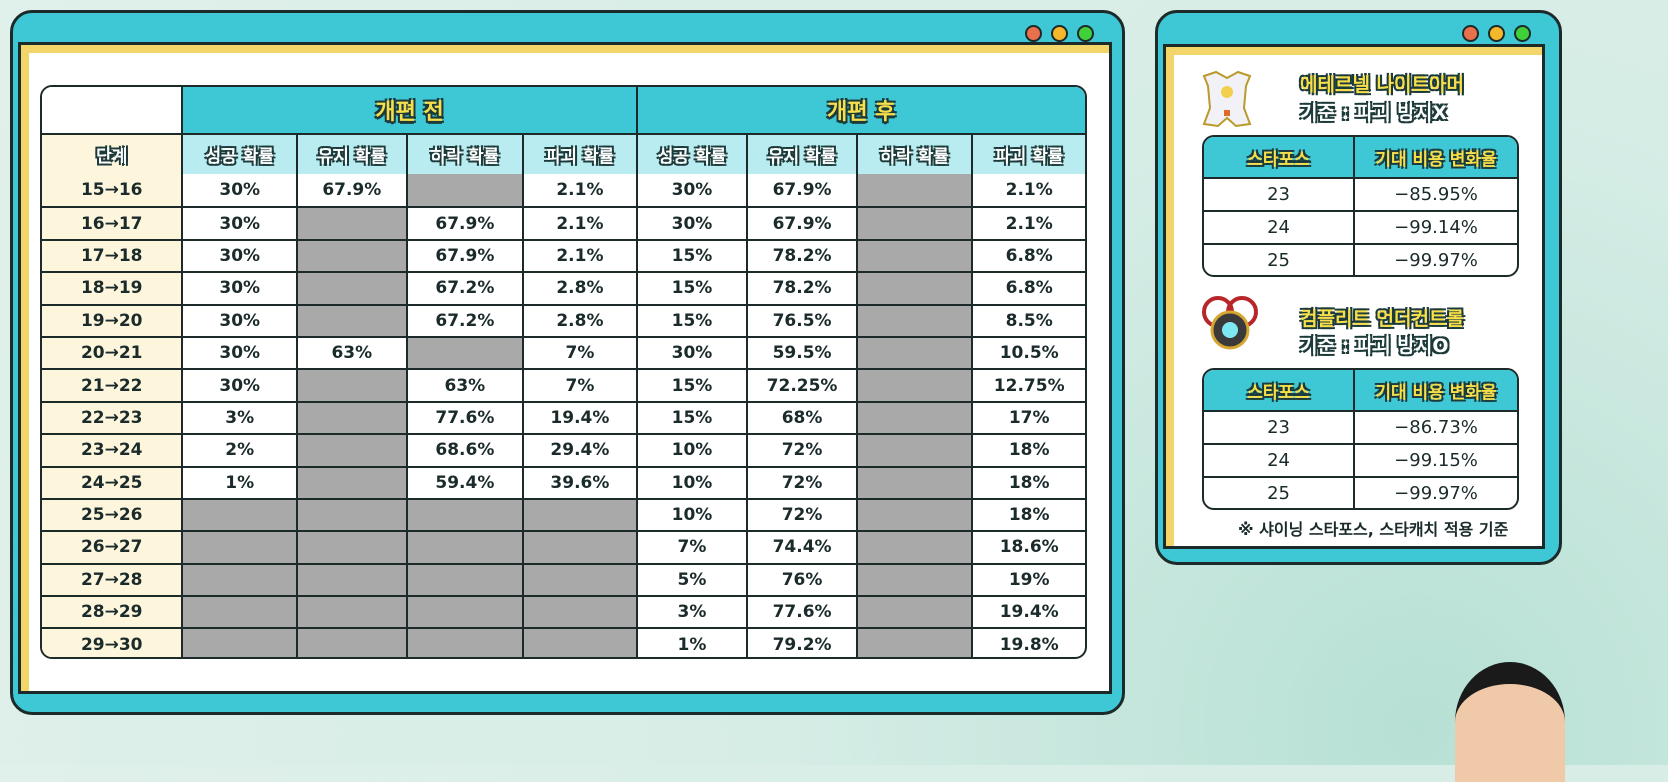  Describe the element at coordinates (408, 110) in the screenshot. I see `group-header-before: 개편 전` at that location.